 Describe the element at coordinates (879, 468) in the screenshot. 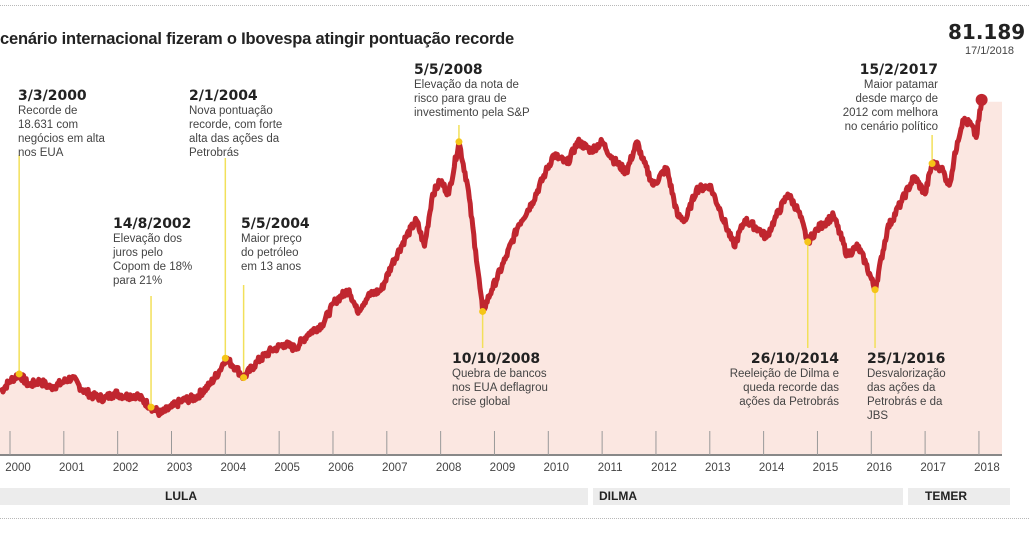

I see `x-tick-label: 2016` at that location.